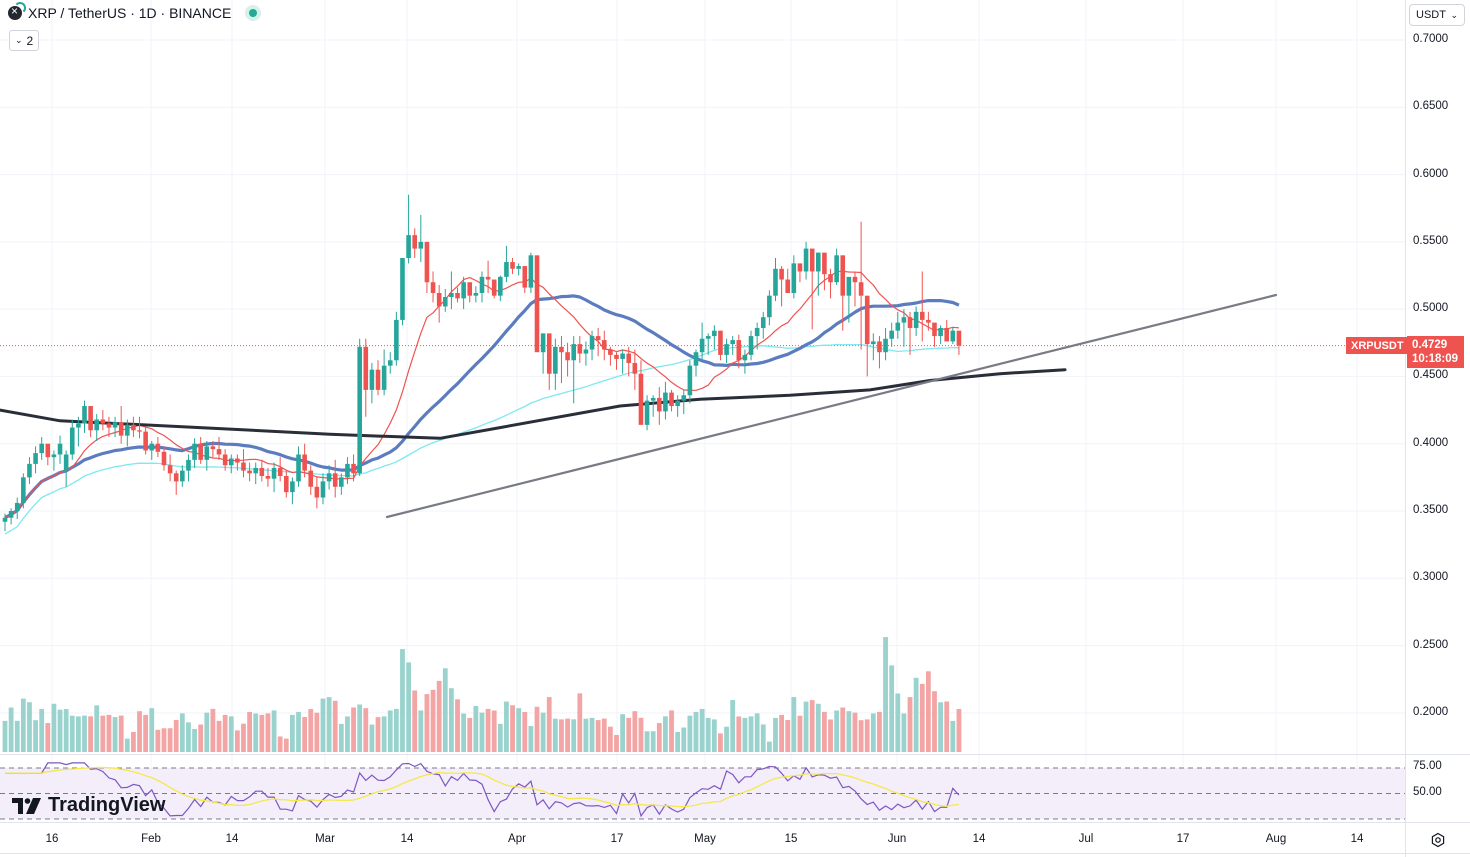 This screenshot has height=857, width=1470. I want to click on price-tick: 0.3000, so click(1431, 577).